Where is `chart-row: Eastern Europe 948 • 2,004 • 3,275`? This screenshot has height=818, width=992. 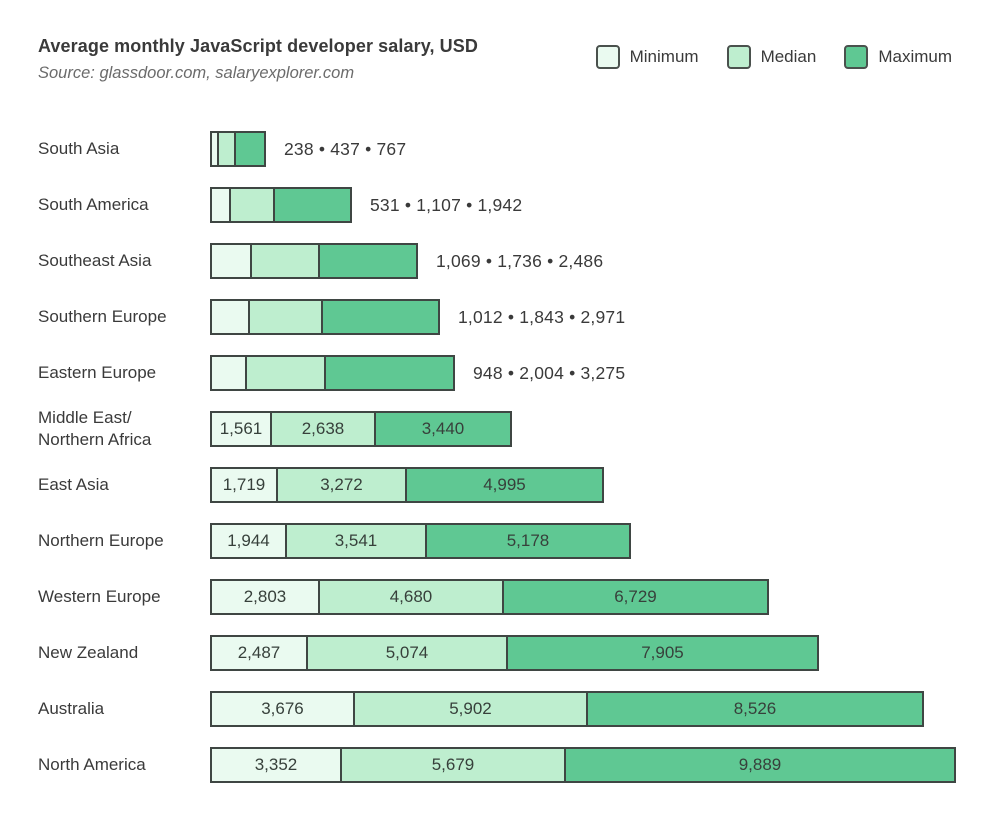
chart-row: Eastern Europe 948 • 2,004 • 3,275 is located at coordinates (495, 373).